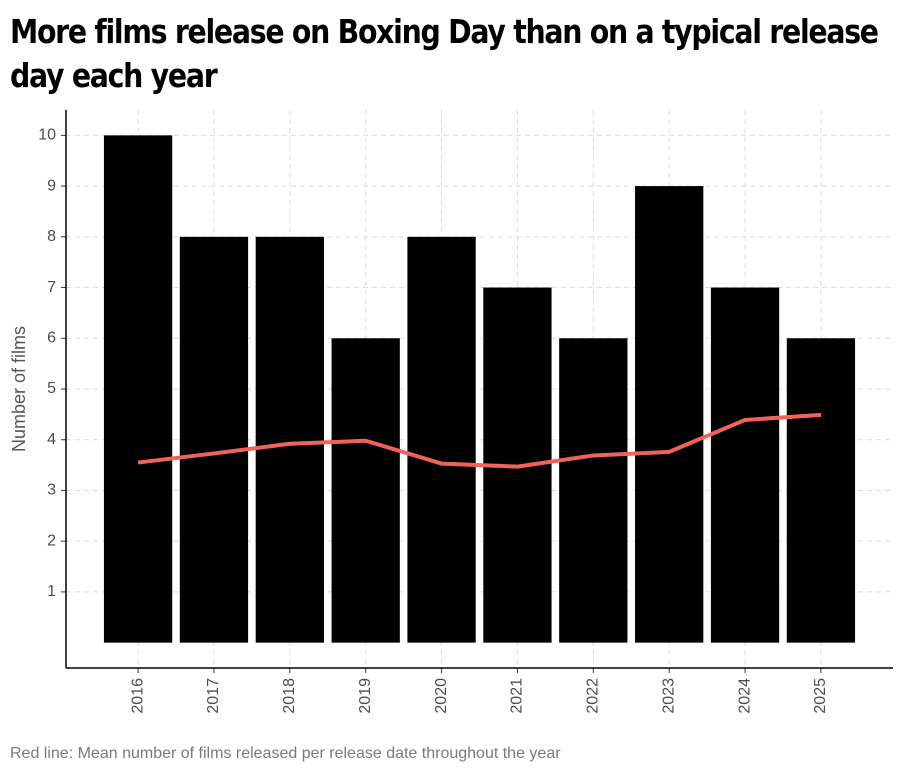  What do you see at coordinates (51, 439) in the screenshot?
I see `y-tick-label: 4` at bounding box center [51, 439].